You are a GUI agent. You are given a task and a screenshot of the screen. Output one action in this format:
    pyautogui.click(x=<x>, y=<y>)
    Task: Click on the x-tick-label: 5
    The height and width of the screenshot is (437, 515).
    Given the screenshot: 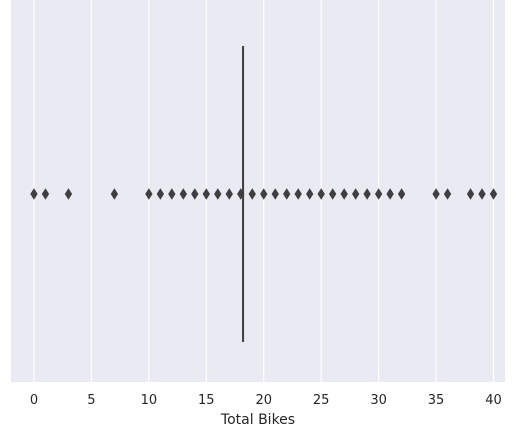 What is the action you would take?
    pyautogui.click(x=91, y=400)
    